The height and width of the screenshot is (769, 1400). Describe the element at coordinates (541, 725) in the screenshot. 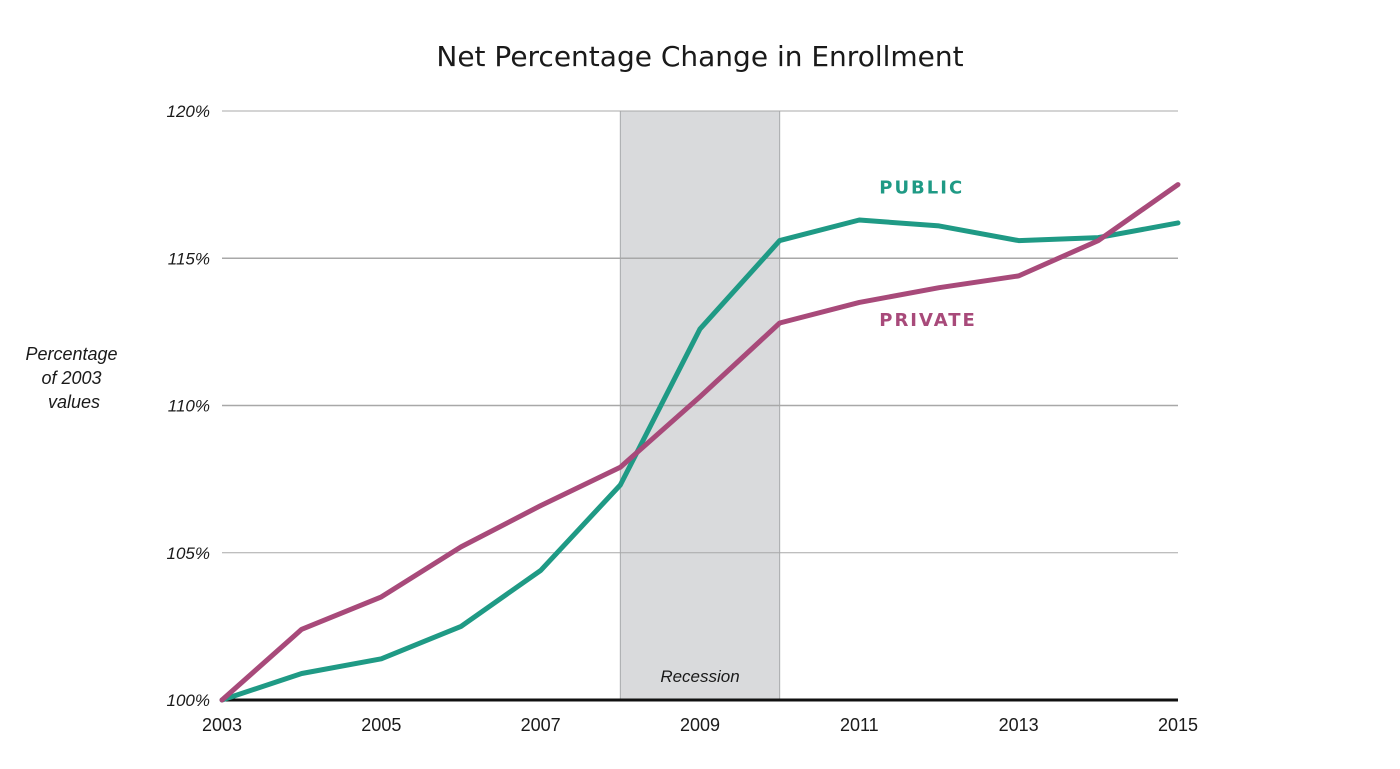

I see `x-tick-label: 2007` at that location.